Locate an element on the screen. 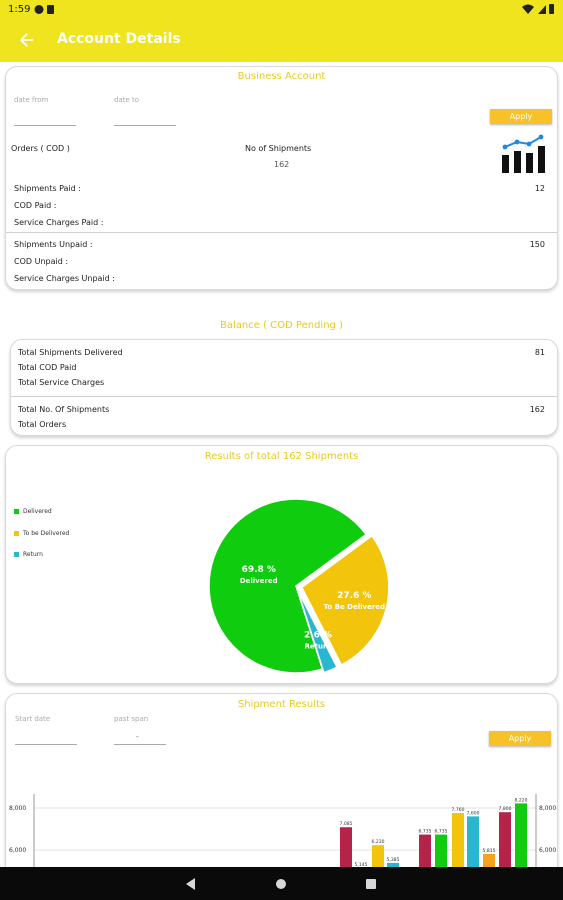  status-time: 1:59 is located at coordinates (19, 9).